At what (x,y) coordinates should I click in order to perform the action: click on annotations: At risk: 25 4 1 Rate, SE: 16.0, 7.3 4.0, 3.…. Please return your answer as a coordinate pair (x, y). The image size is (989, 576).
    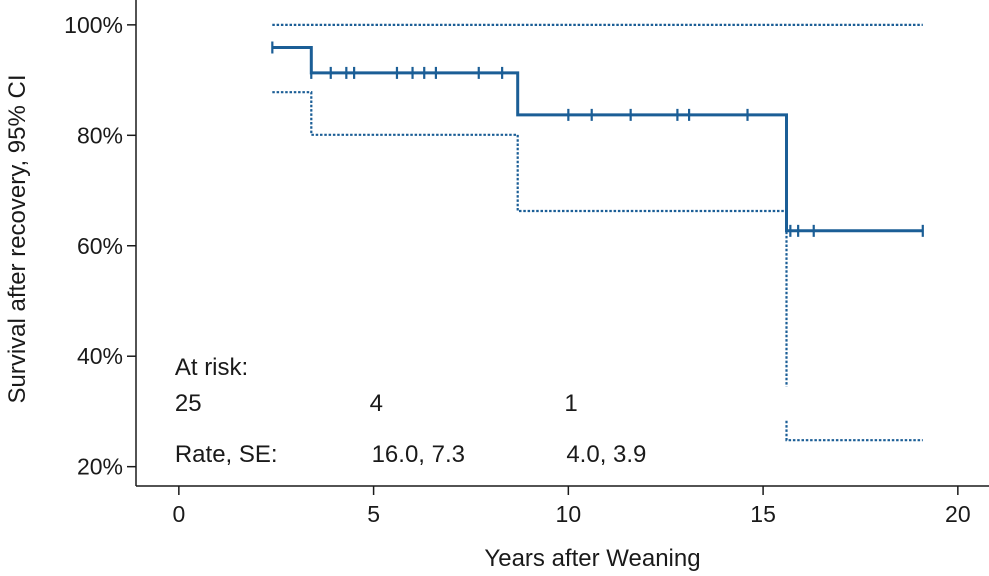
    Looking at the image, I should click on (411, 411).